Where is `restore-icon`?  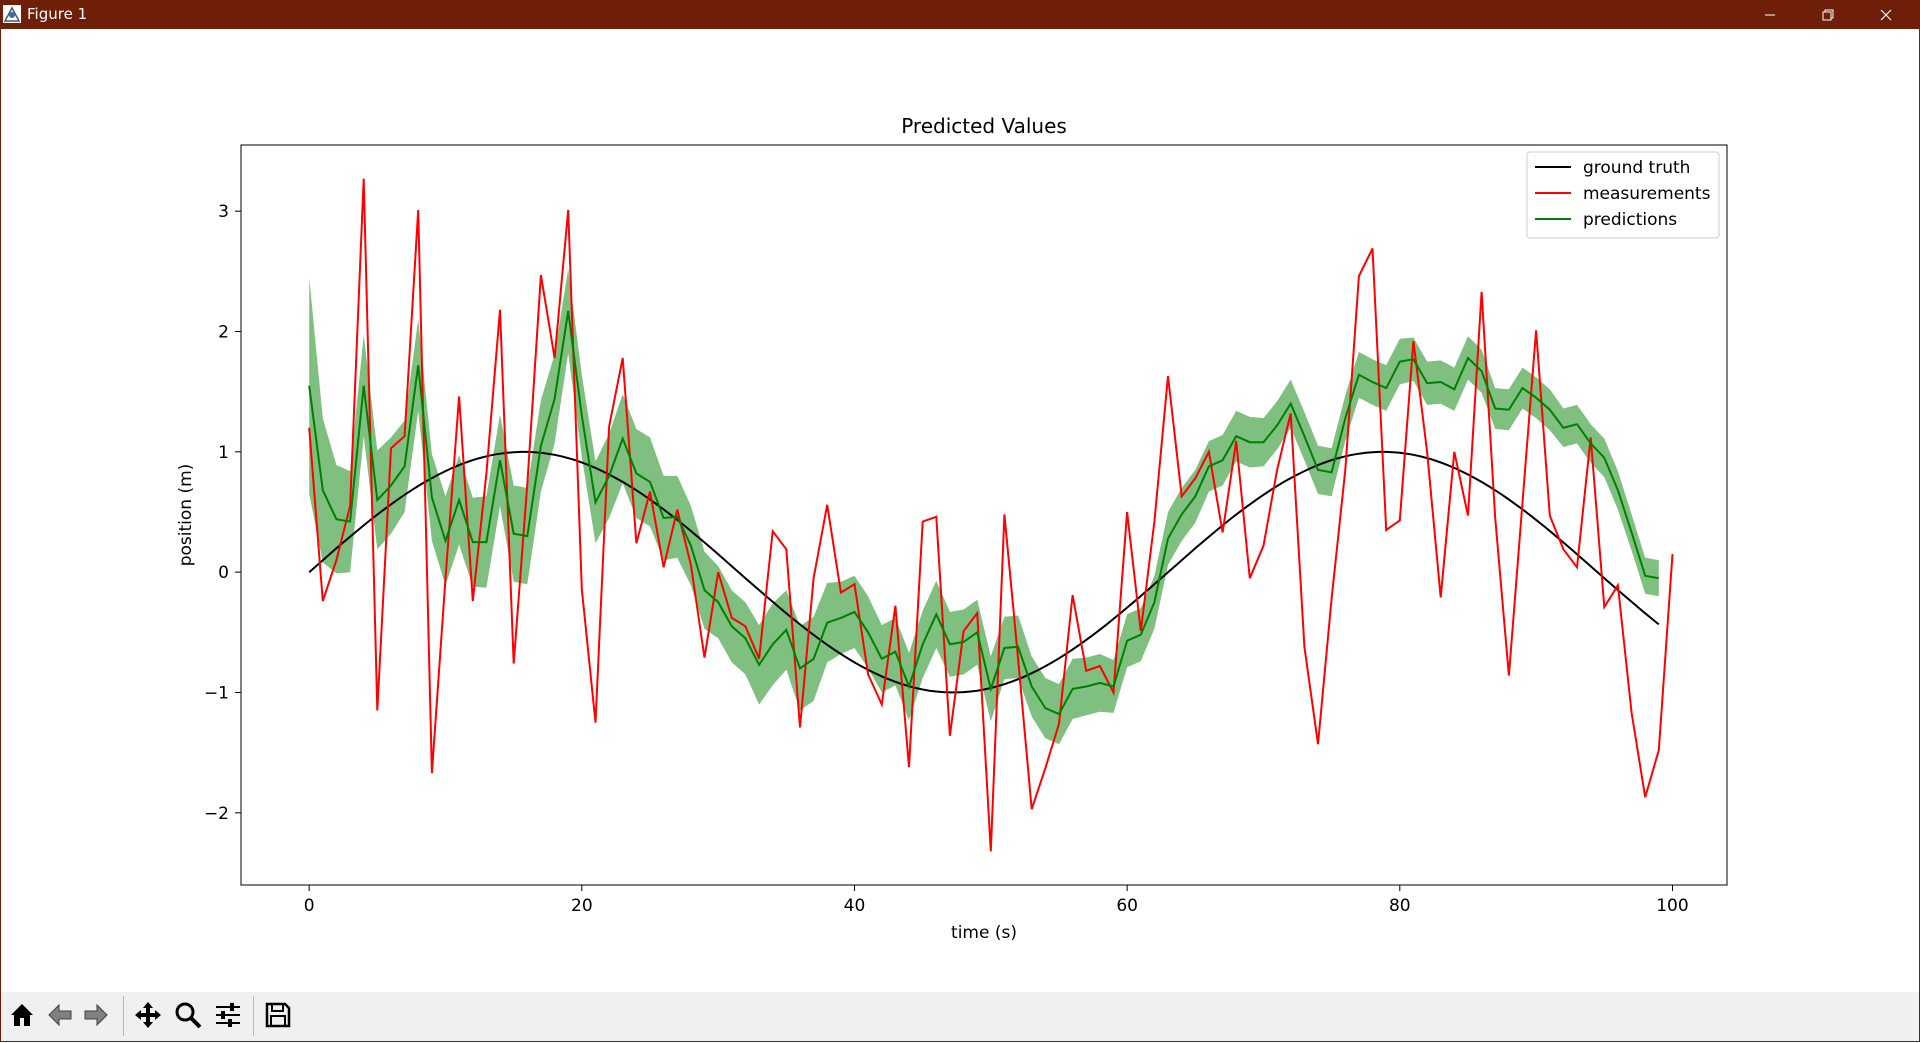
restore-icon is located at coordinates (1828, 14).